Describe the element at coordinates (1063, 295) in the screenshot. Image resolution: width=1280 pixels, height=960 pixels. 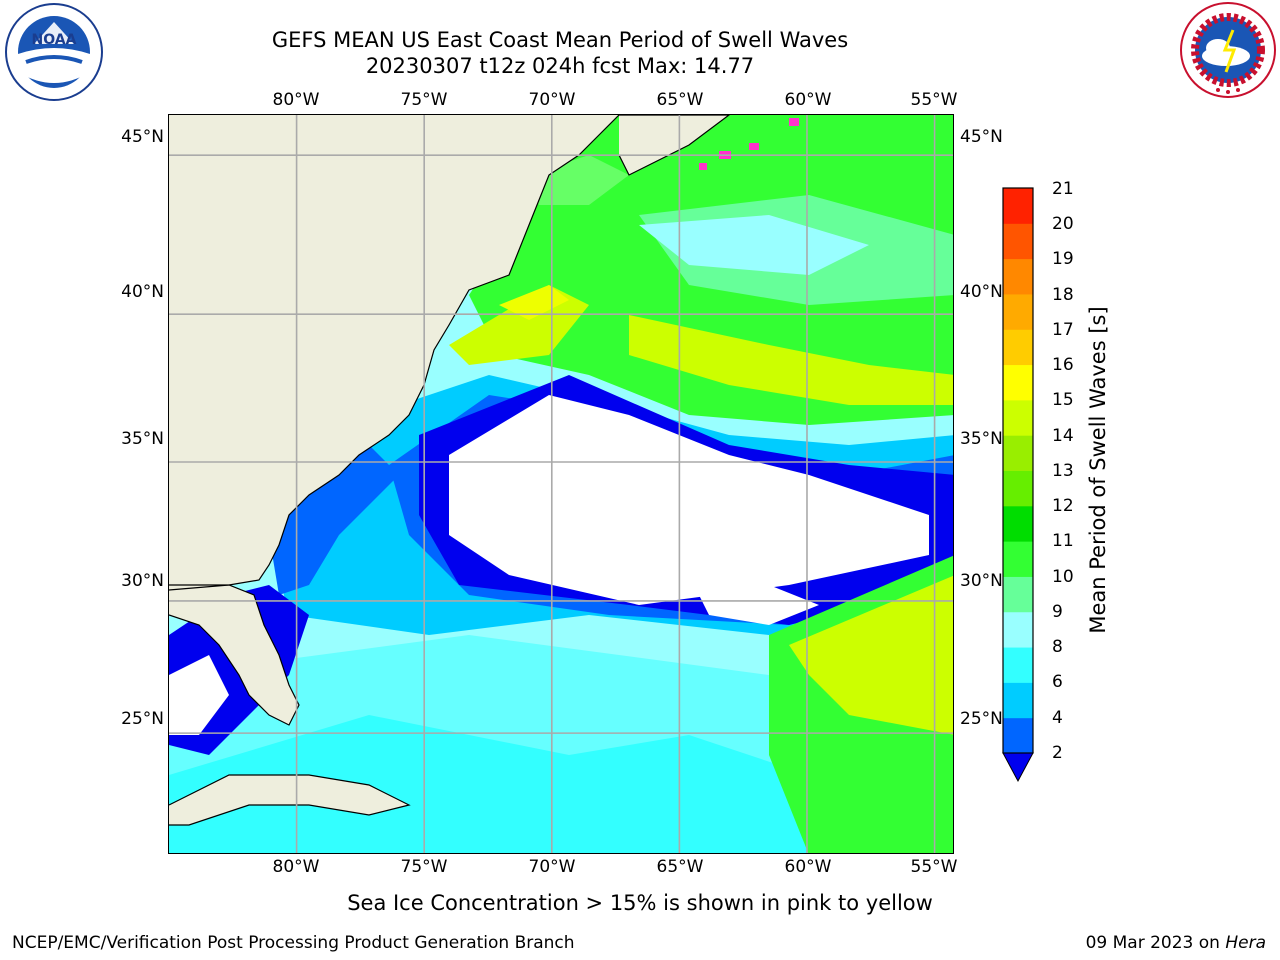
I see `colorbar-tick: 18` at that location.